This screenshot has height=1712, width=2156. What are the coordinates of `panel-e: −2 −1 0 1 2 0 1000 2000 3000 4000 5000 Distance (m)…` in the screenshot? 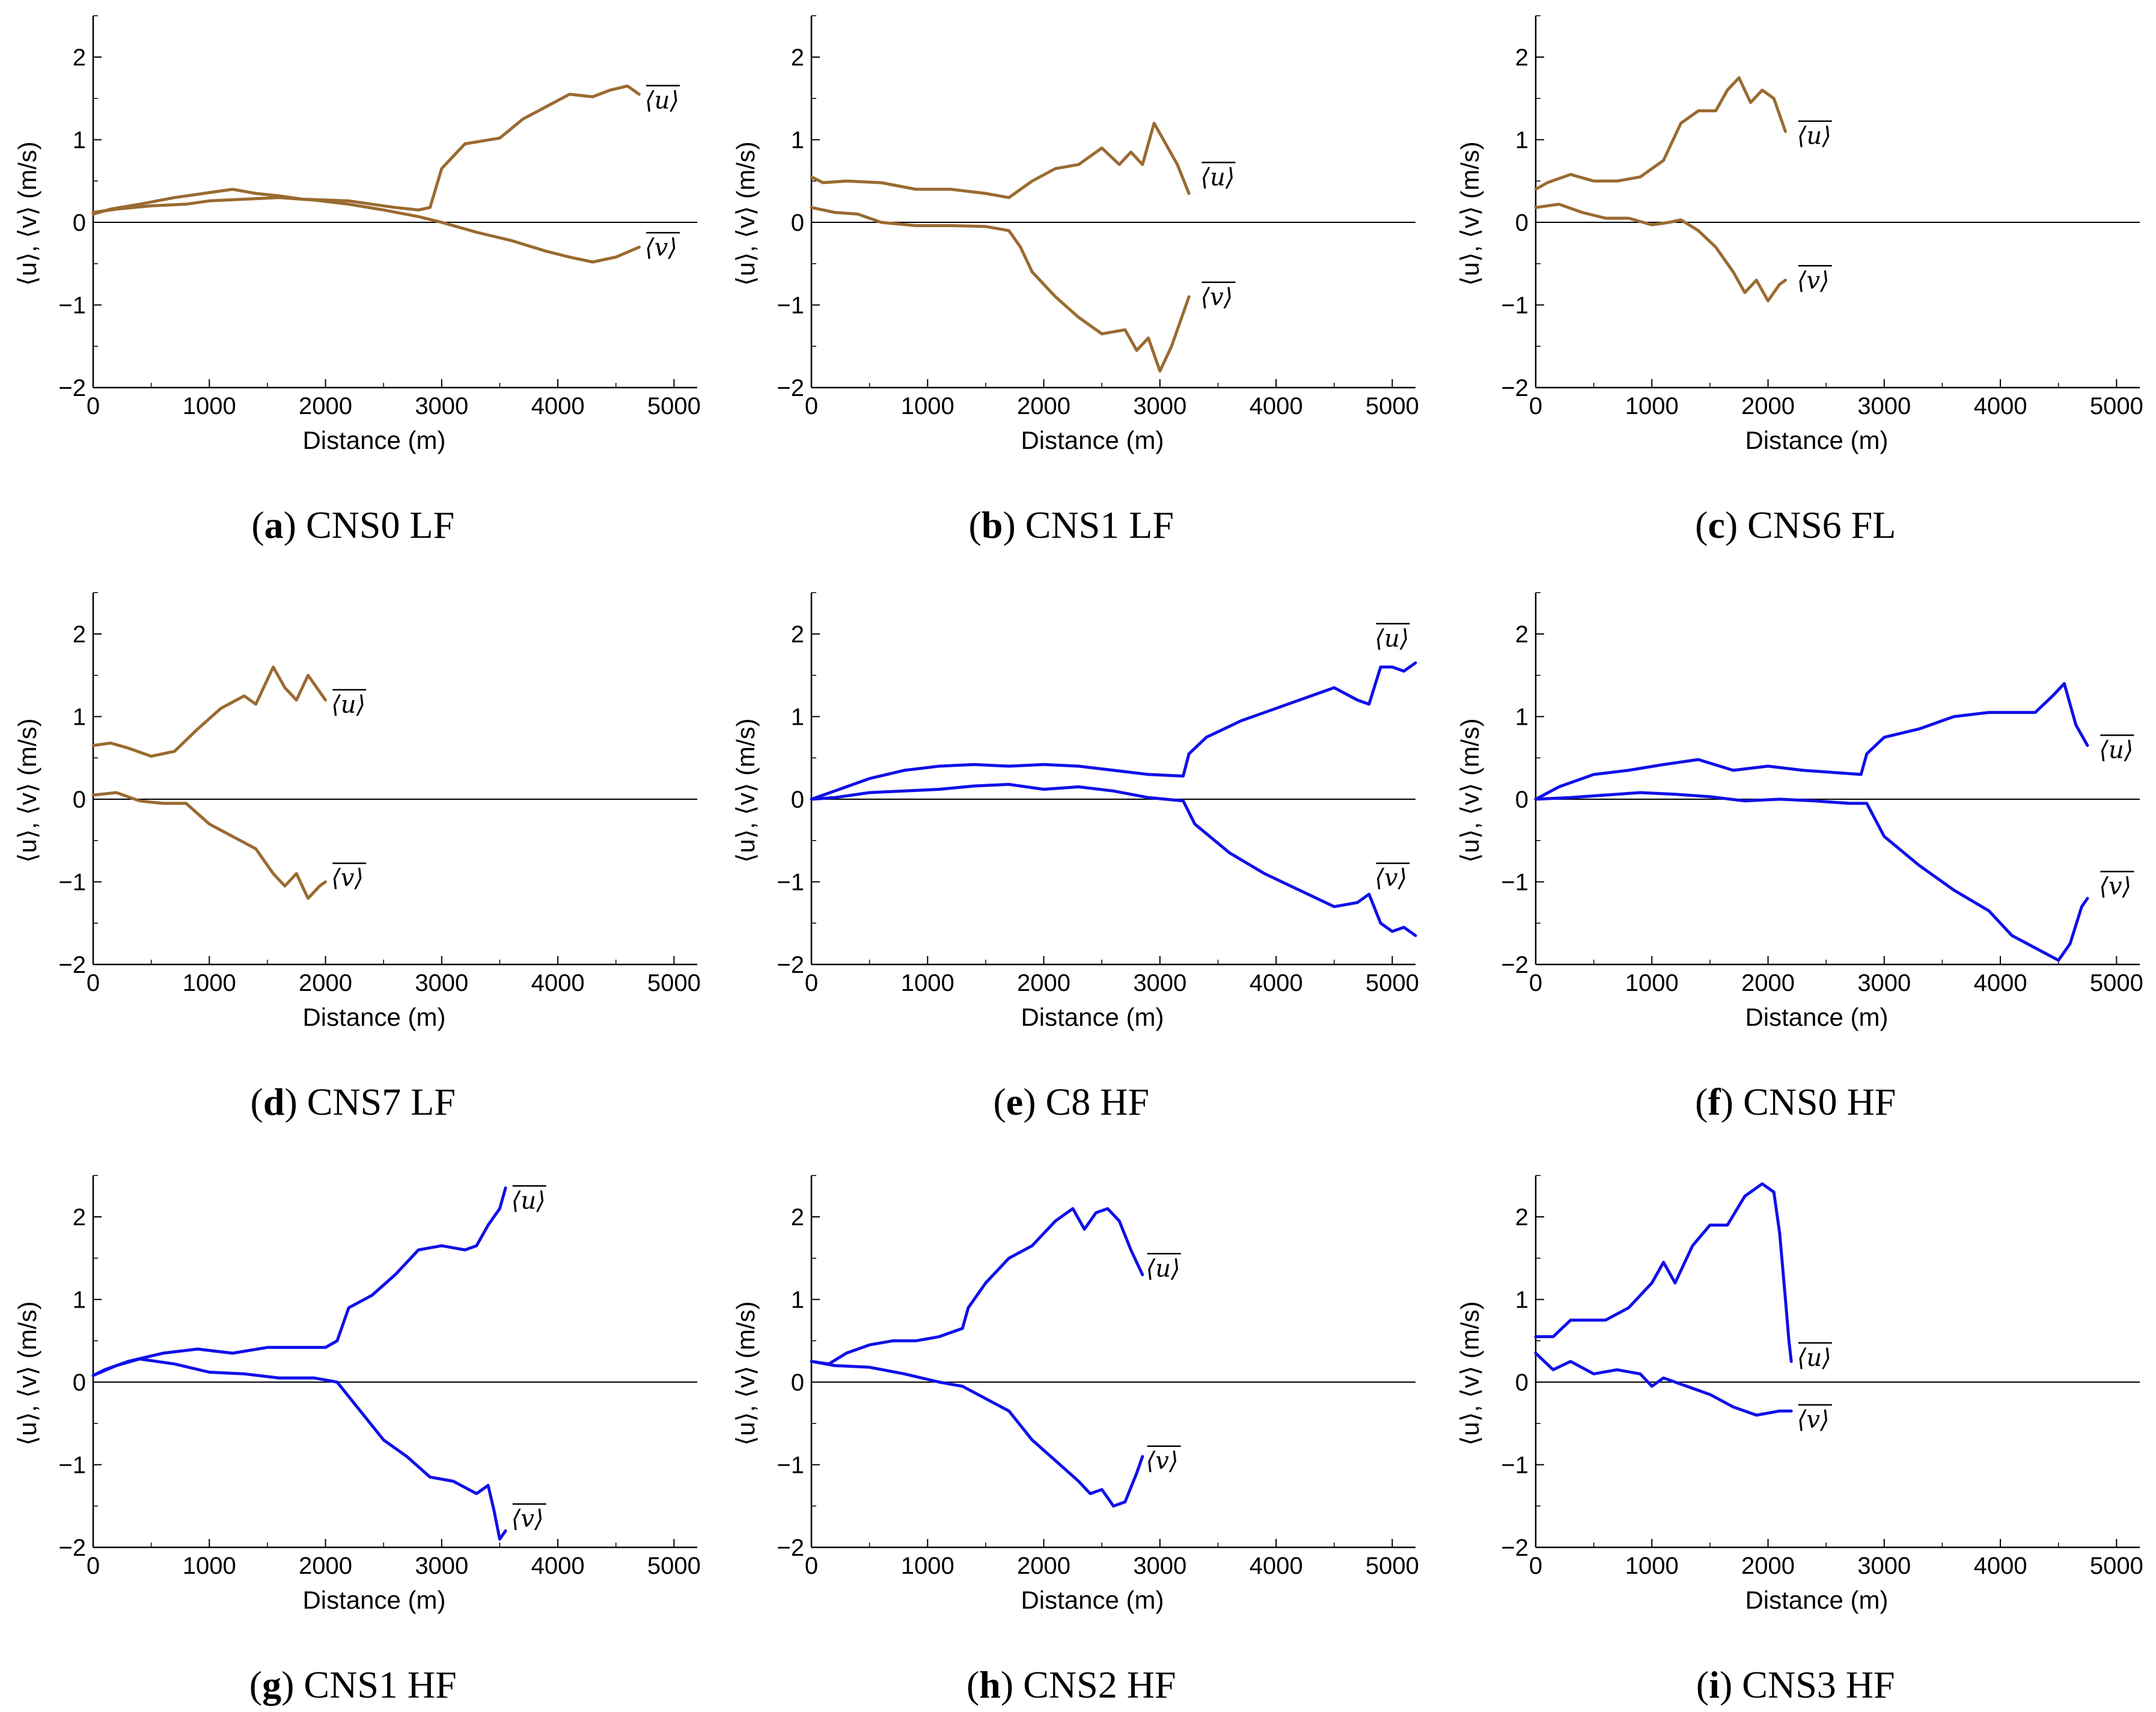 It's located at (1075, 857).